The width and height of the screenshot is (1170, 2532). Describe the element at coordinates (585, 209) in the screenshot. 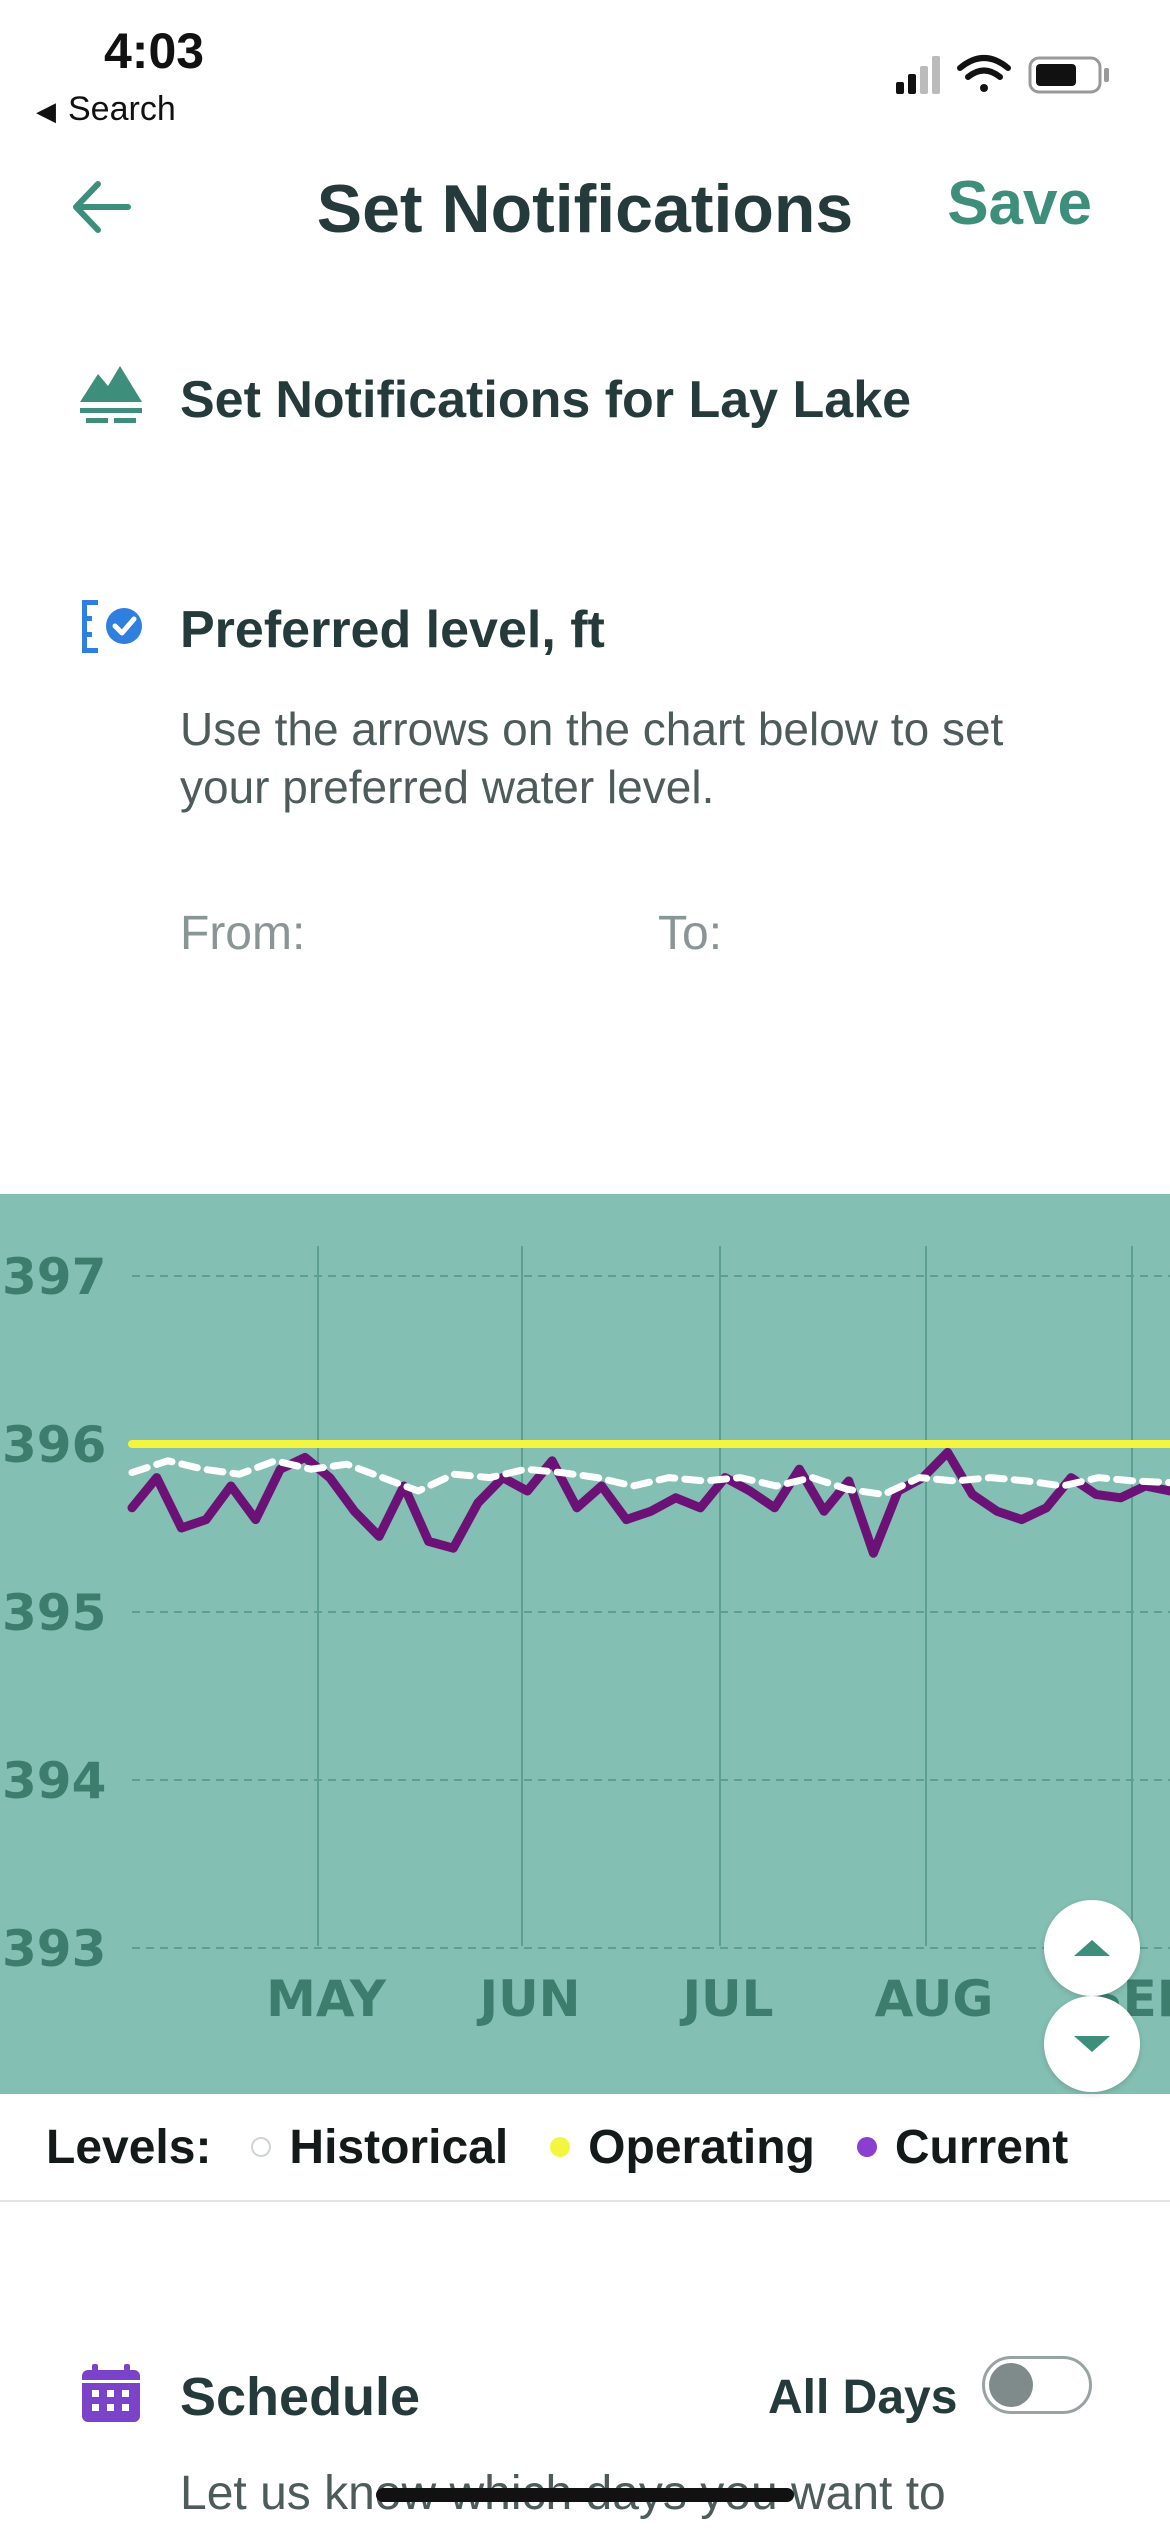

I see `page-title: Set Notifications` at that location.